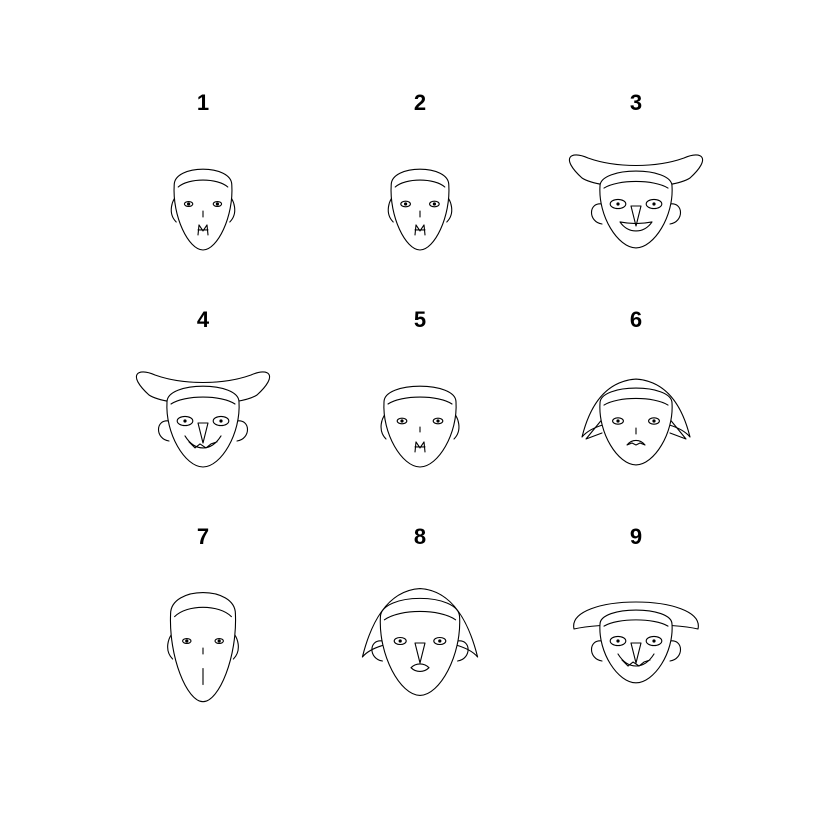 This screenshot has height=840, width=840. I want to click on face-label: 5, so click(420, 319).